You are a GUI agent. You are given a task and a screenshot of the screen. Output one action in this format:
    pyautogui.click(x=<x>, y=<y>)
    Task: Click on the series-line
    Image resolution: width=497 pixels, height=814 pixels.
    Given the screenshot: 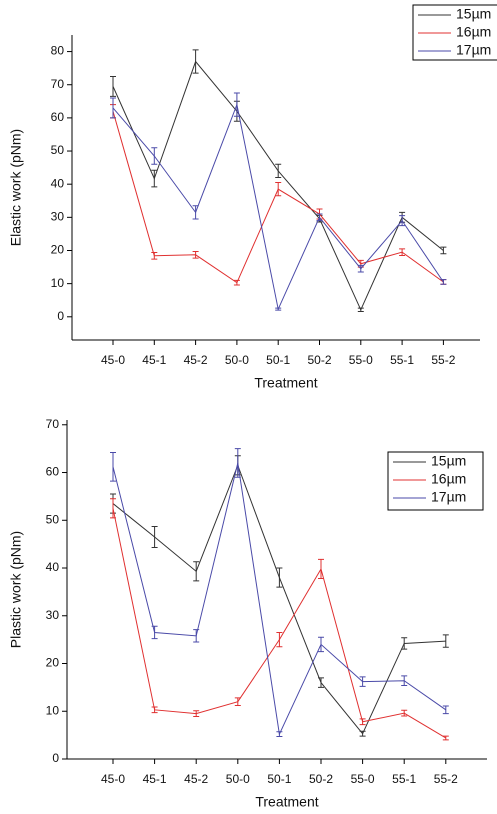 What is the action you would take?
    pyautogui.click(x=278, y=197)
    